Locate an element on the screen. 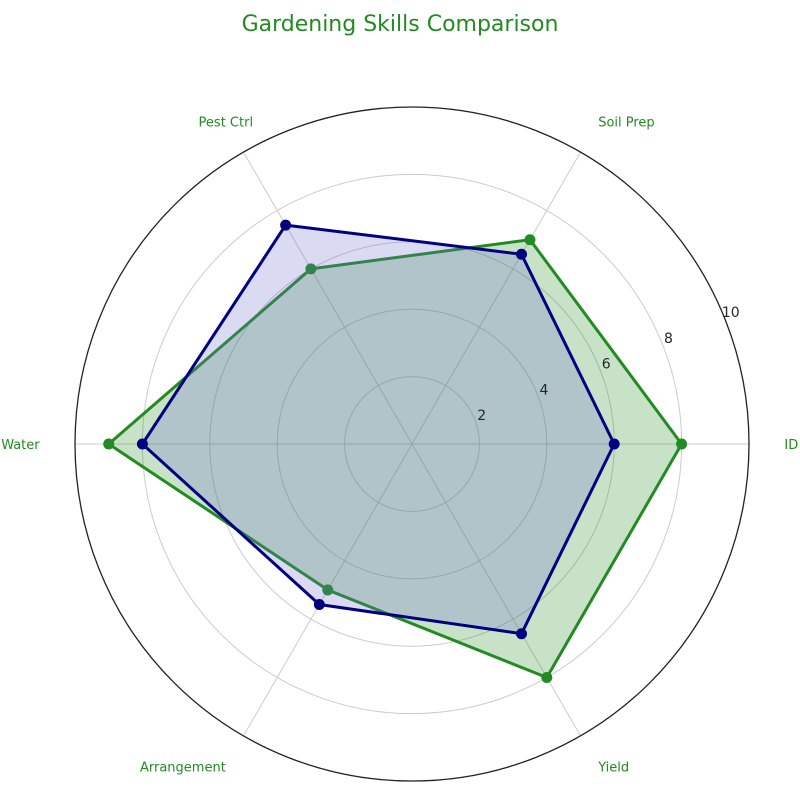 The width and height of the screenshot is (800, 800). r-tick-label-2: 2 is located at coordinates (481, 416).